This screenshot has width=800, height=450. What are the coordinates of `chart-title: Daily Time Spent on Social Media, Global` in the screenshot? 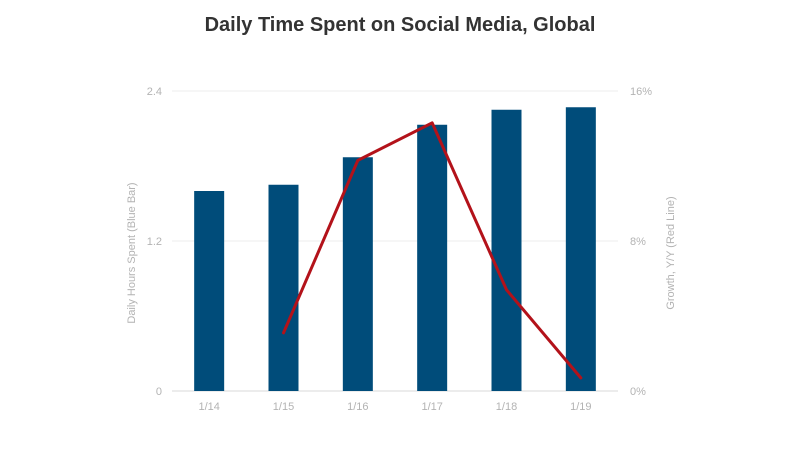 It's located at (400, 25).